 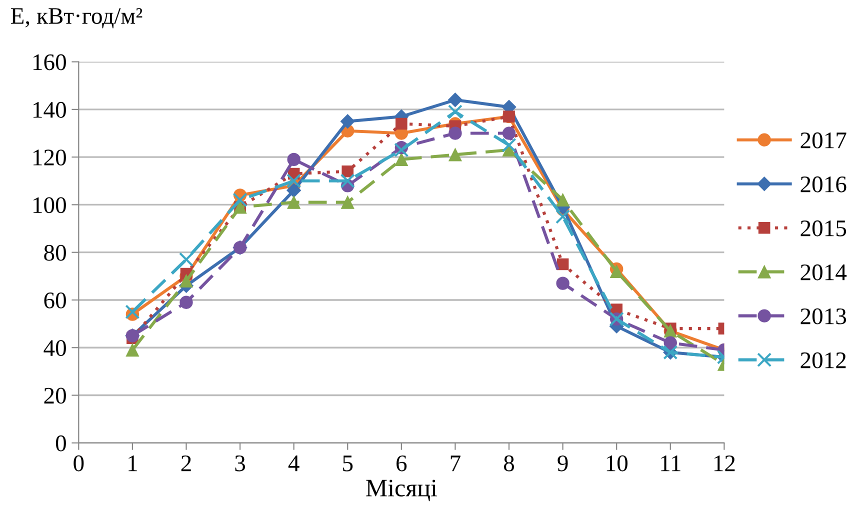 I want to click on x-axis-title: Місяці, so click(x=401, y=491).